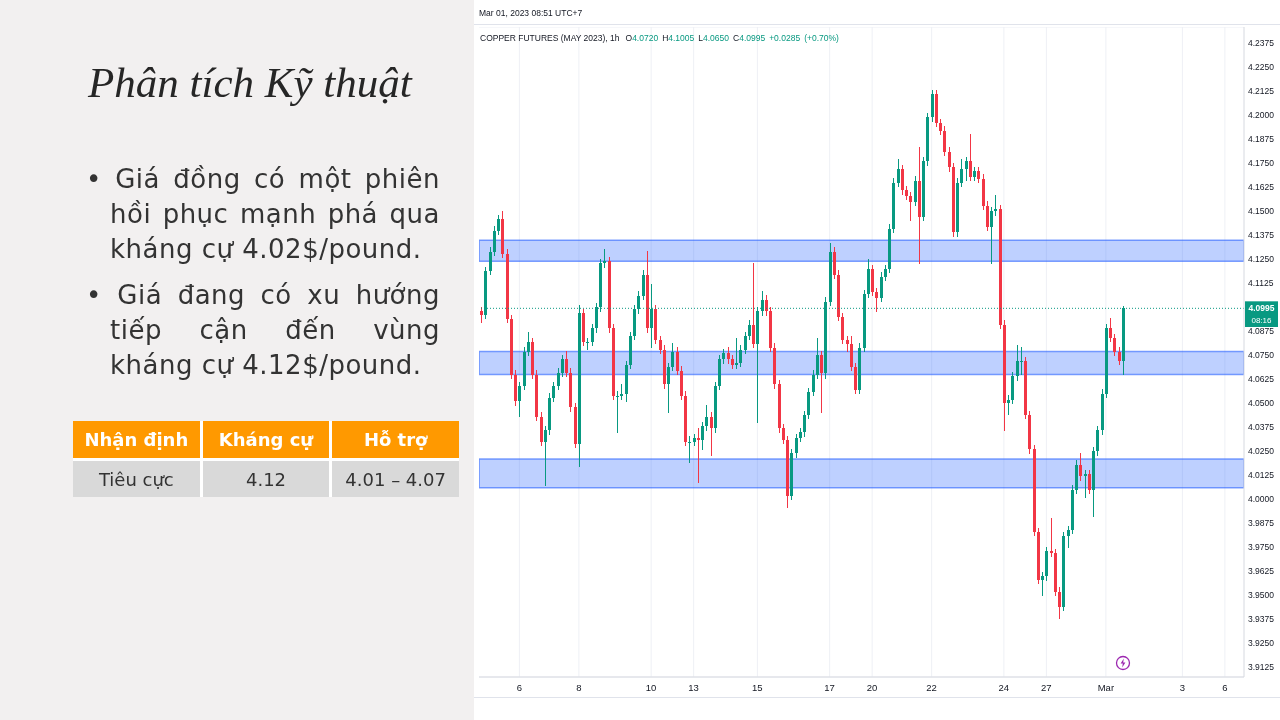  Describe the element at coordinates (872, 687) in the screenshot. I see `x-tick-label: 20` at that location.